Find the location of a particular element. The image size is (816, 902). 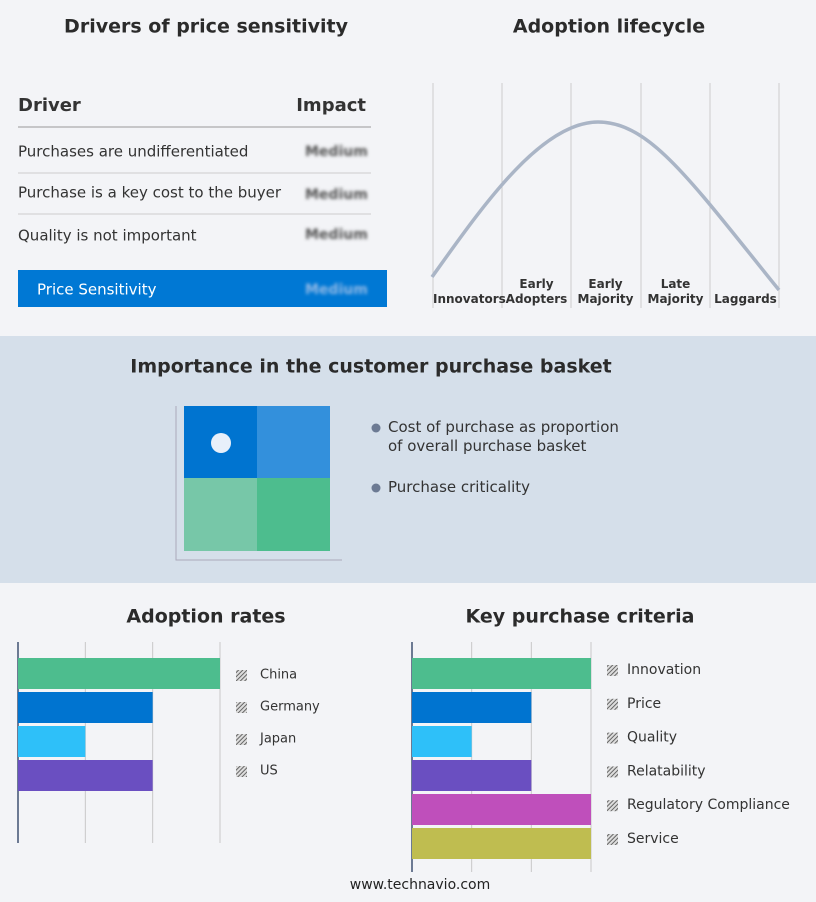

legend-label: China is located at coordinates (278, 675).